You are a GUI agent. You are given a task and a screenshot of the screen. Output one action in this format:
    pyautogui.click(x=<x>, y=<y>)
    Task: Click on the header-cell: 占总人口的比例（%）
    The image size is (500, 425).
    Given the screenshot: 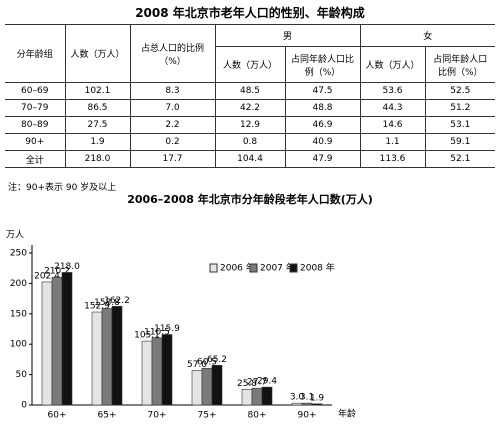 What is the action you would take?
    pyautogui.click(x=172, y=53)
    